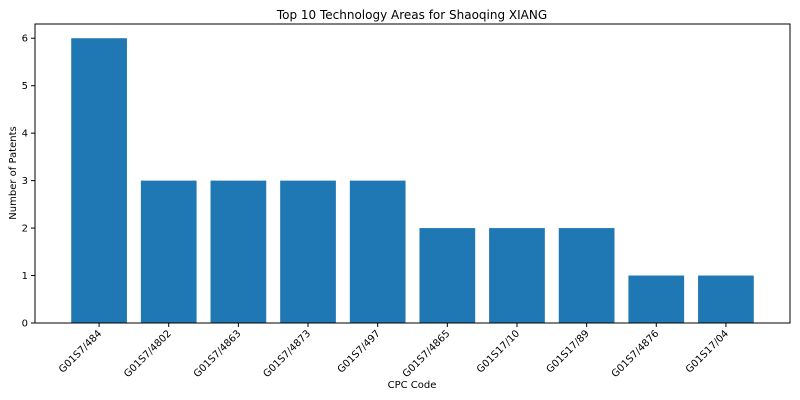  I want to click on bar-G01S7/4863, so click(239, 252).